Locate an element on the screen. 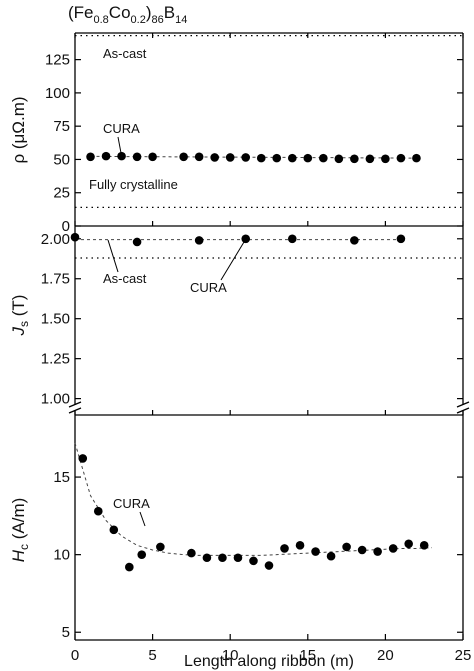 The width and height of the screenshot is (474, 671). y-tick-label-rho: 25 is located at coordinates (61, 193).